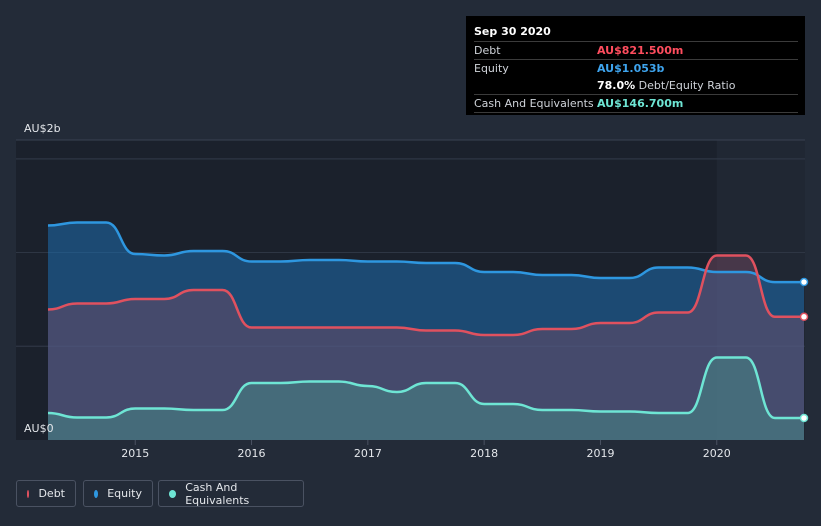 The height and width of the screenshot is (526, 821). Describe the element at coordinates (687, 85) in the screenshot. I see `tooltip-ratio-label: Debt/Equity Ratio` at that location.